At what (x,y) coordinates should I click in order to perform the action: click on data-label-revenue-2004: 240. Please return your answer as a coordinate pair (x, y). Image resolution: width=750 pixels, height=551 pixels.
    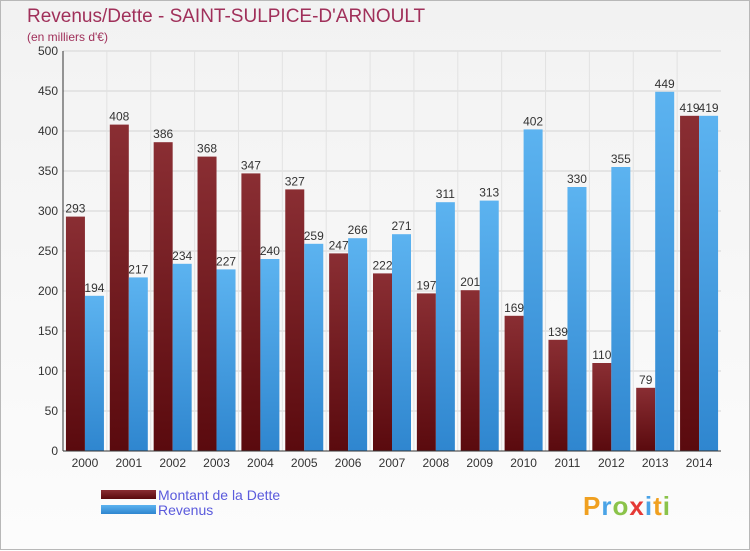
    Looking at the image, I should click on (270, 251).